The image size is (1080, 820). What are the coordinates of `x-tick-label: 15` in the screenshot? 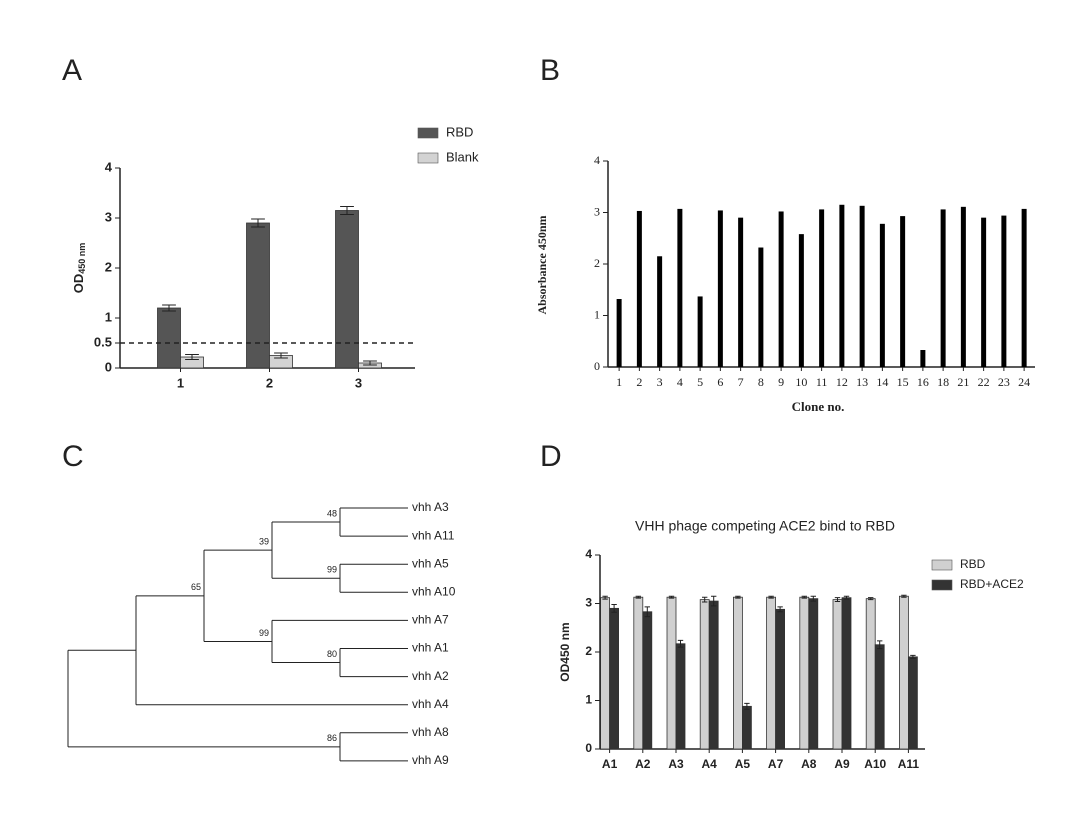 It's located at (903, 382).